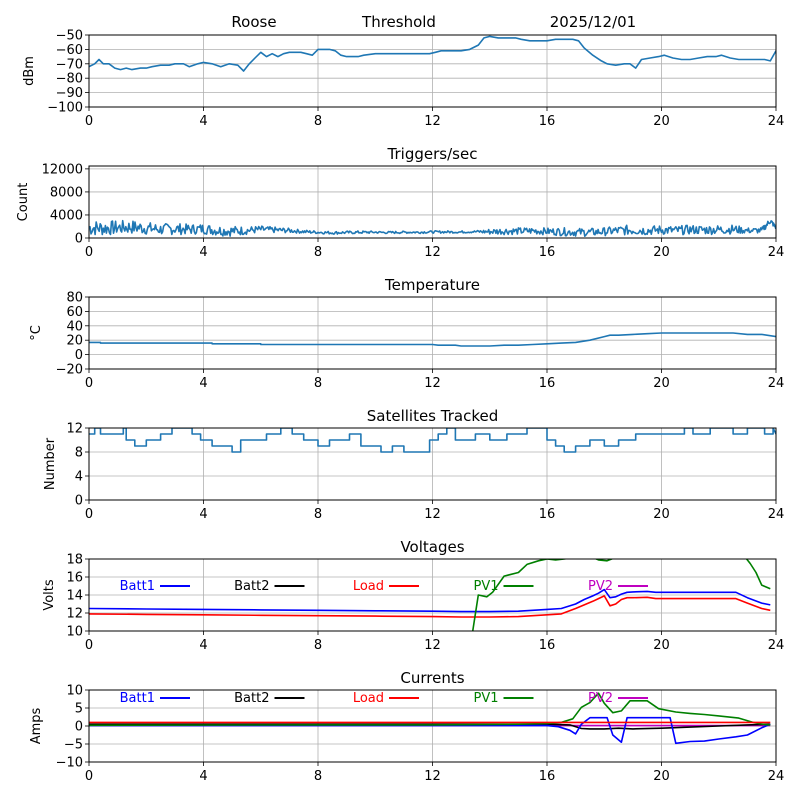 The image size is (800, 800). I want to click on chart-title: Temperature, so click(432, 285).